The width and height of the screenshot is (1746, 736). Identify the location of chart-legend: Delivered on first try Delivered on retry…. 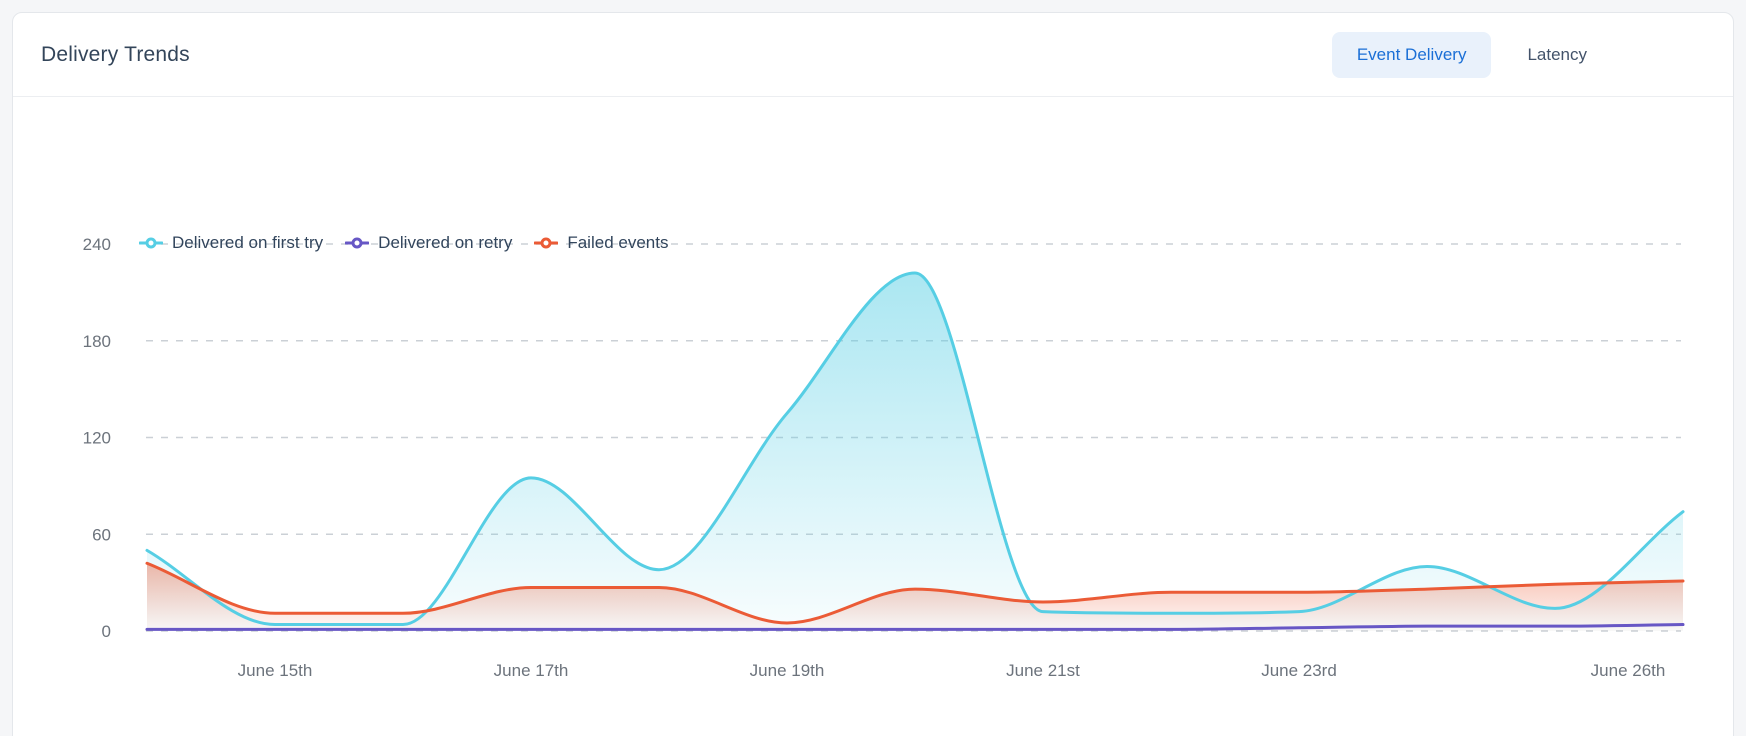
(403, 243).